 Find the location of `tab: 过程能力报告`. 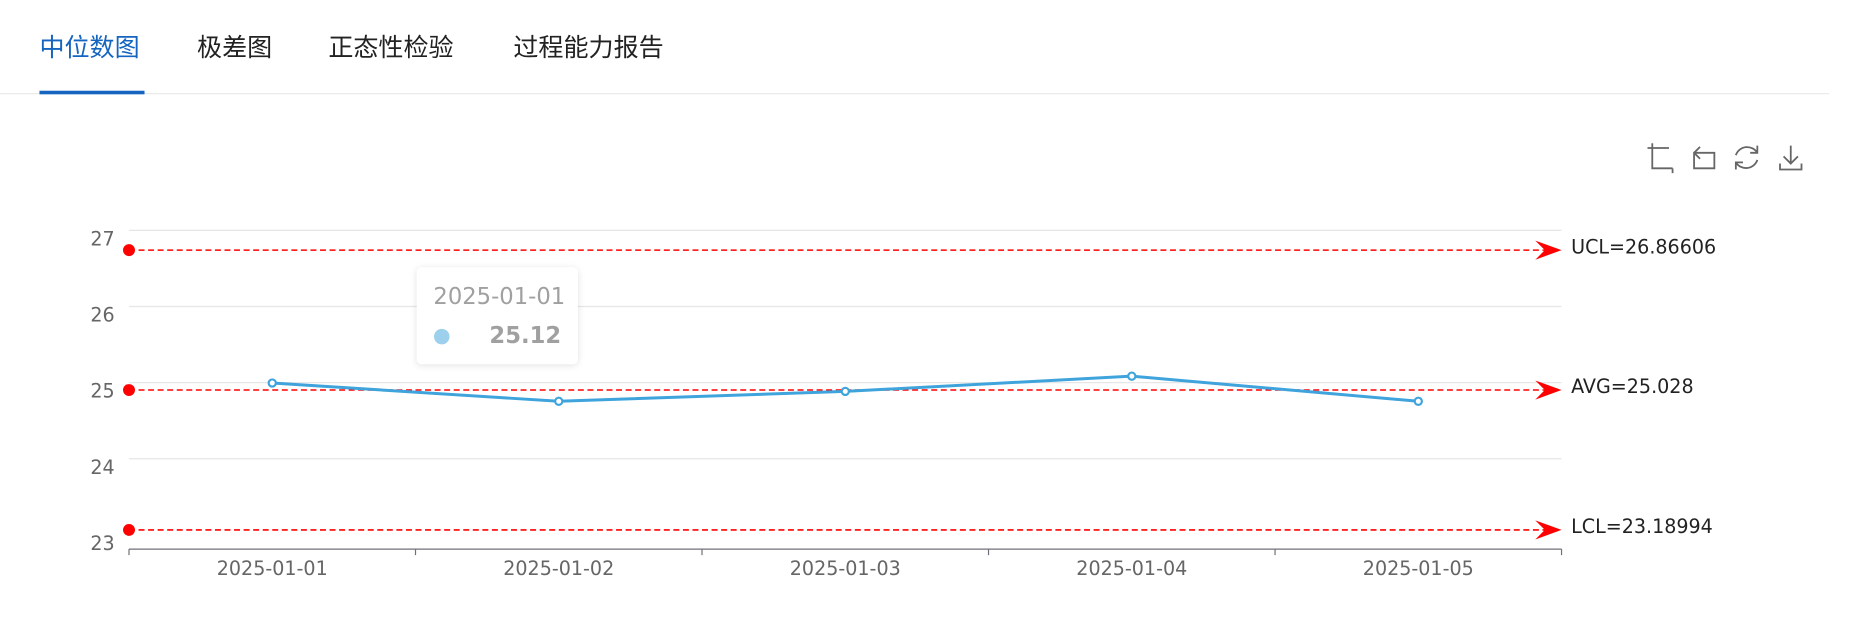

tab: 过程能力报告 is located at coordinates (588, 47).